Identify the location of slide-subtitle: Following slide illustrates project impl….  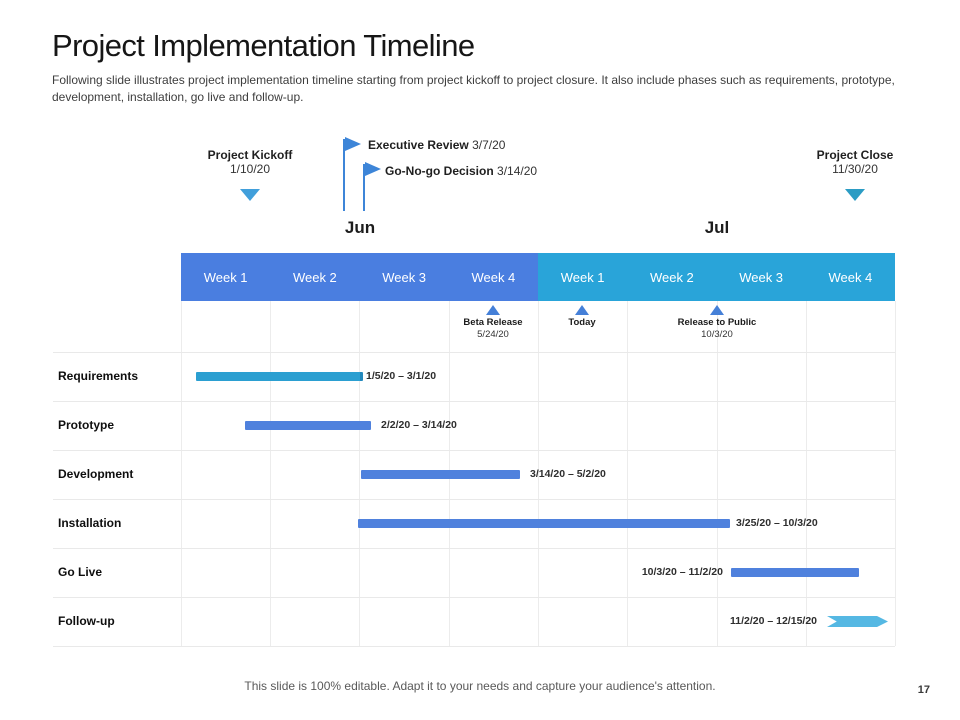
(473, 88).